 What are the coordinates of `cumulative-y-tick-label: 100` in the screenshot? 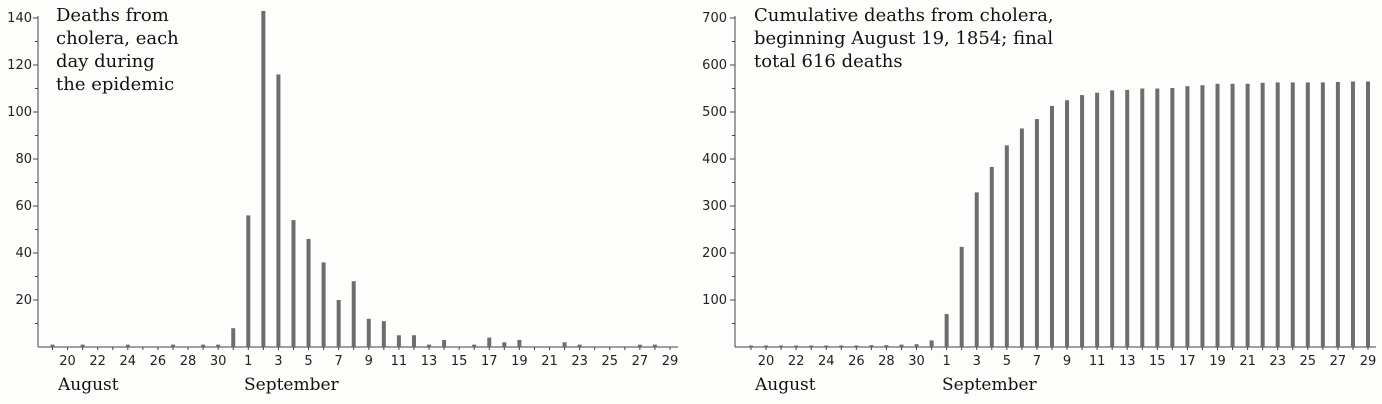 It's located at (714, 300).